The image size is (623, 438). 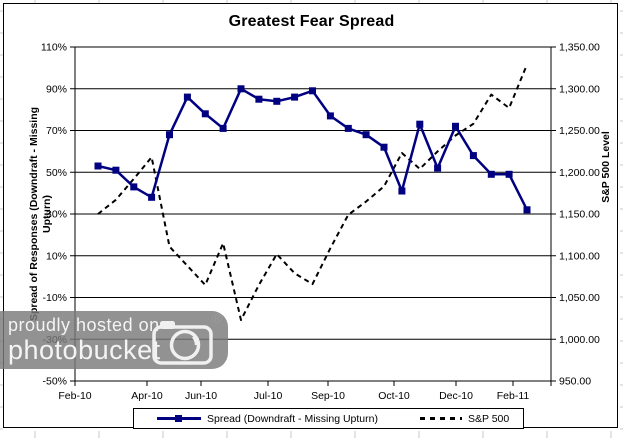 What do you see at coordinates (579, 48) in the screenshot?
I see `y-right-tick-label: 1,350.00` at bounding box center [579, 48].